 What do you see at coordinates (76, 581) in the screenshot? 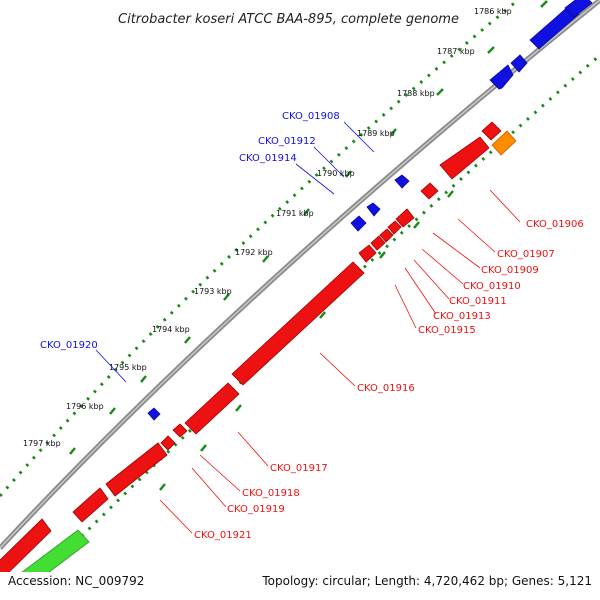
I see `accession-label: Accession: NC_009792` at bounding box center [76, 581].